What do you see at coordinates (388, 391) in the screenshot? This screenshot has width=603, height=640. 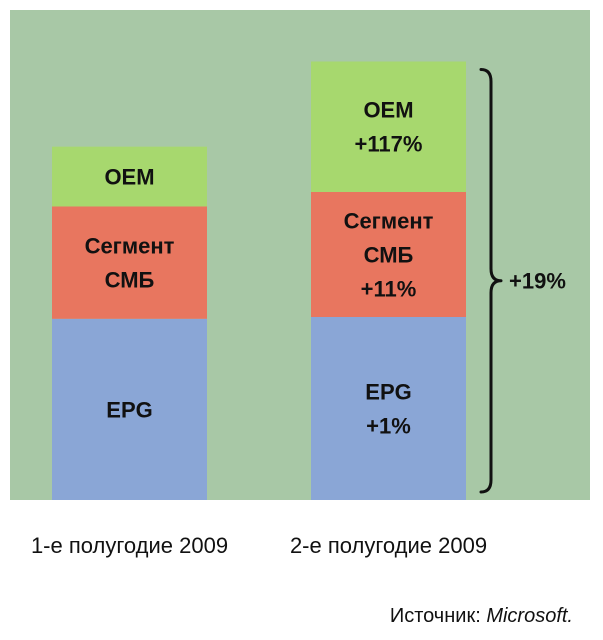 I see `segment-label-h2-0-0: EPG` at bounding box center [388, 391].